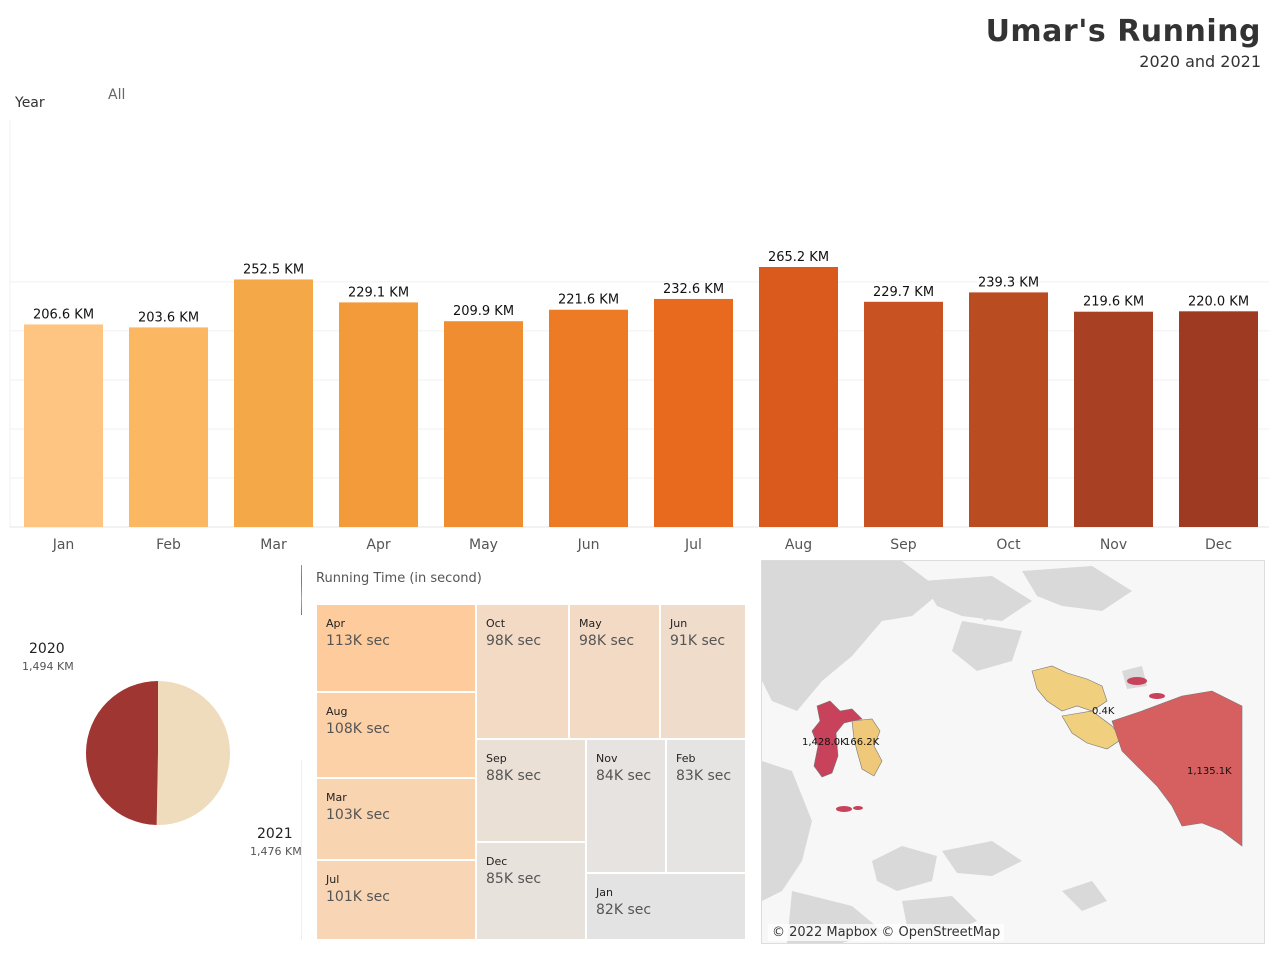  Describe the element at coordinates (496, 623) in the screenshot. I see `treemap-month-label: Oct` at that location.